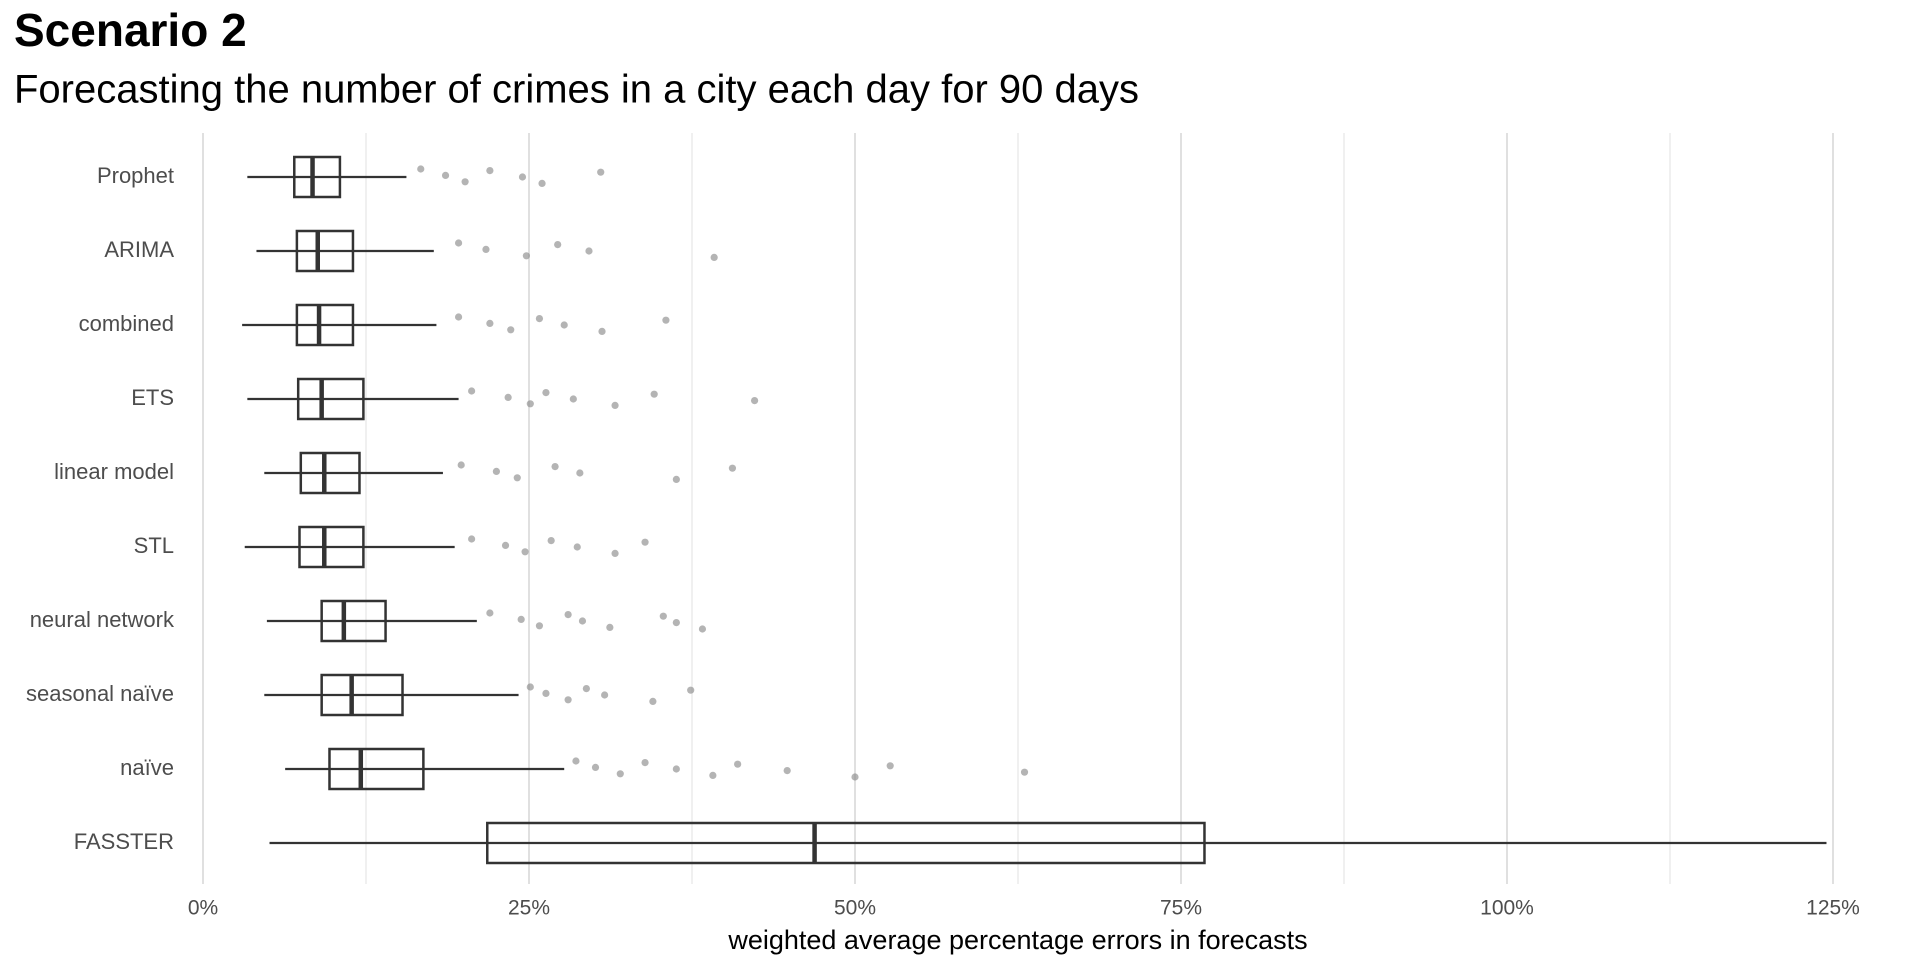  Describe the element at coordinates (529, 908) in the screenshot. I see `x-tick-label: 25%` at that location.